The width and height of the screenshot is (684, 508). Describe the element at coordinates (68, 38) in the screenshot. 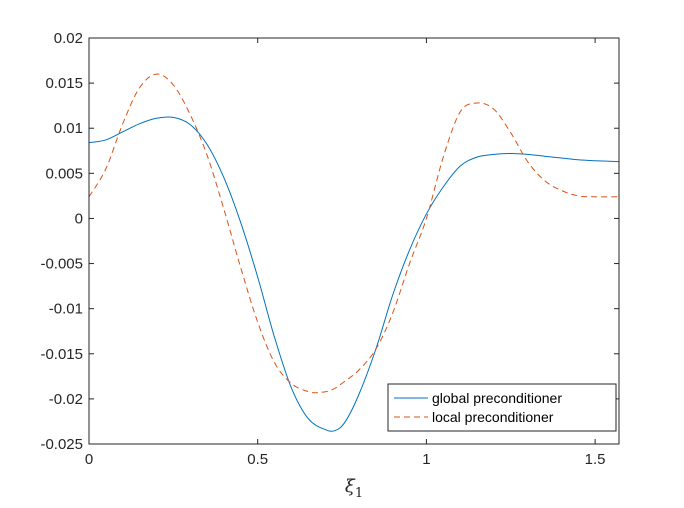

I see `y-tick-label: 0.02` at that location.